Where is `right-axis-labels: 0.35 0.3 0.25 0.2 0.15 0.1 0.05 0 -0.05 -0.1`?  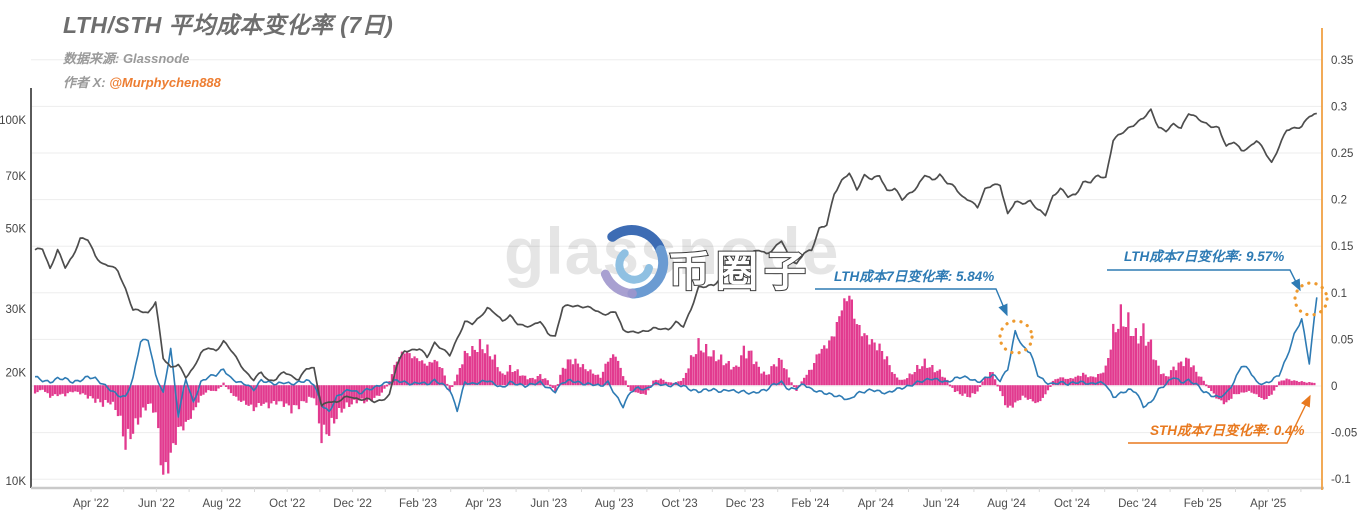
right-axis-labels: 0.35 0.3 0.25 0.2 0.15 0.1 0.05 0 -0.05 -0.1 is located at coordinates (1344, 270).